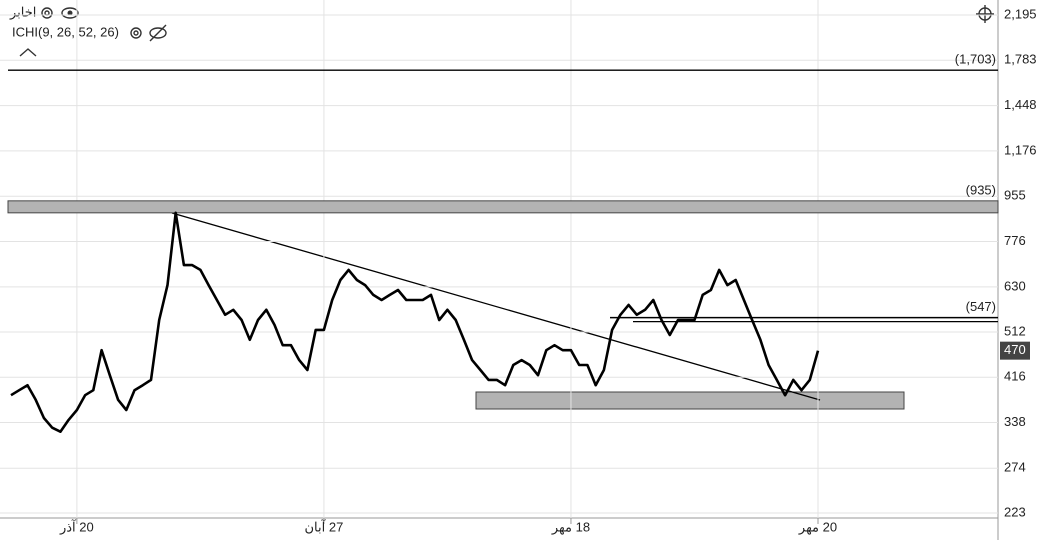 The image size is (1063, 540). I want to click on y-tick-label: 338, so click(1015, 421).